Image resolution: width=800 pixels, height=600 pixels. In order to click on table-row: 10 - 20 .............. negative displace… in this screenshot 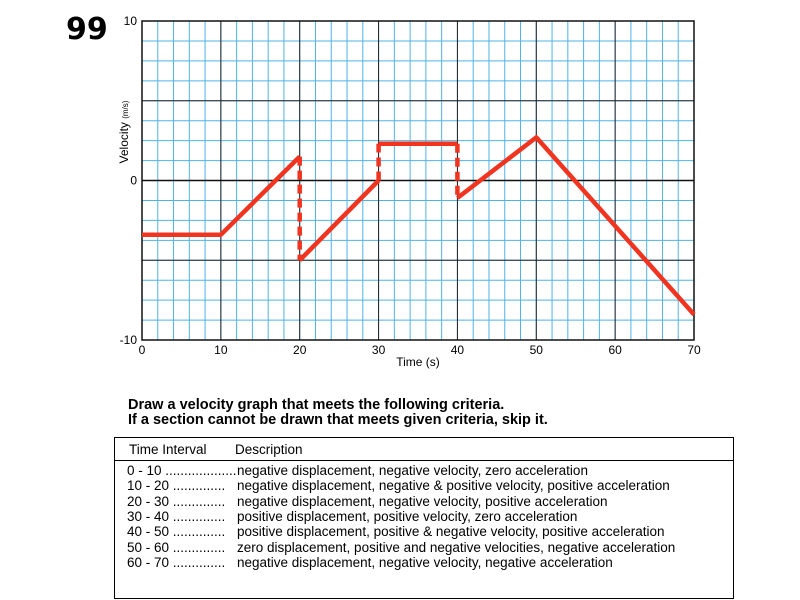, I will do `click(424, 485)`.